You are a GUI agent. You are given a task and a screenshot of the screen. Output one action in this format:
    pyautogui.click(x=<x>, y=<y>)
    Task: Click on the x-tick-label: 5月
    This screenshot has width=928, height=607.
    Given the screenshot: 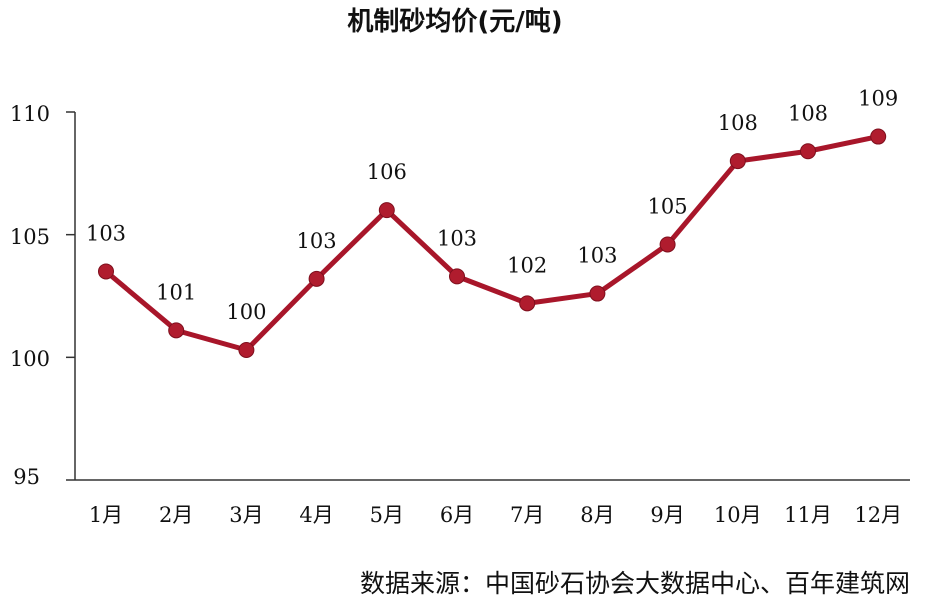 What is the action you would take?
    pyautogui.click(x=387, y=515)
    